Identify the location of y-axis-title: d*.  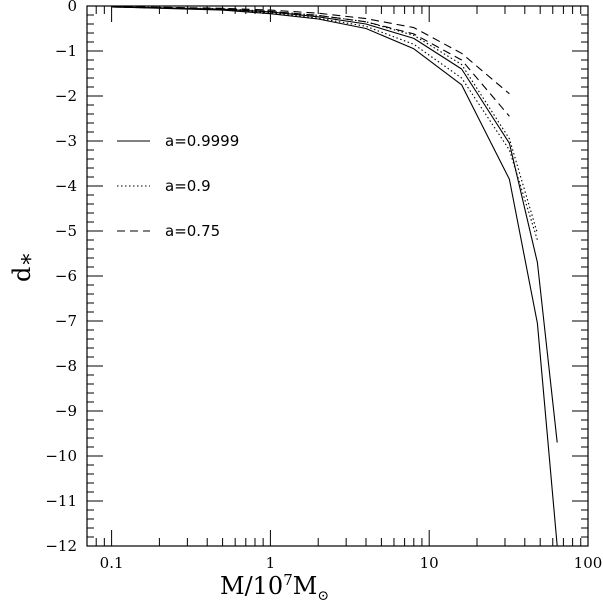
(26, 268).